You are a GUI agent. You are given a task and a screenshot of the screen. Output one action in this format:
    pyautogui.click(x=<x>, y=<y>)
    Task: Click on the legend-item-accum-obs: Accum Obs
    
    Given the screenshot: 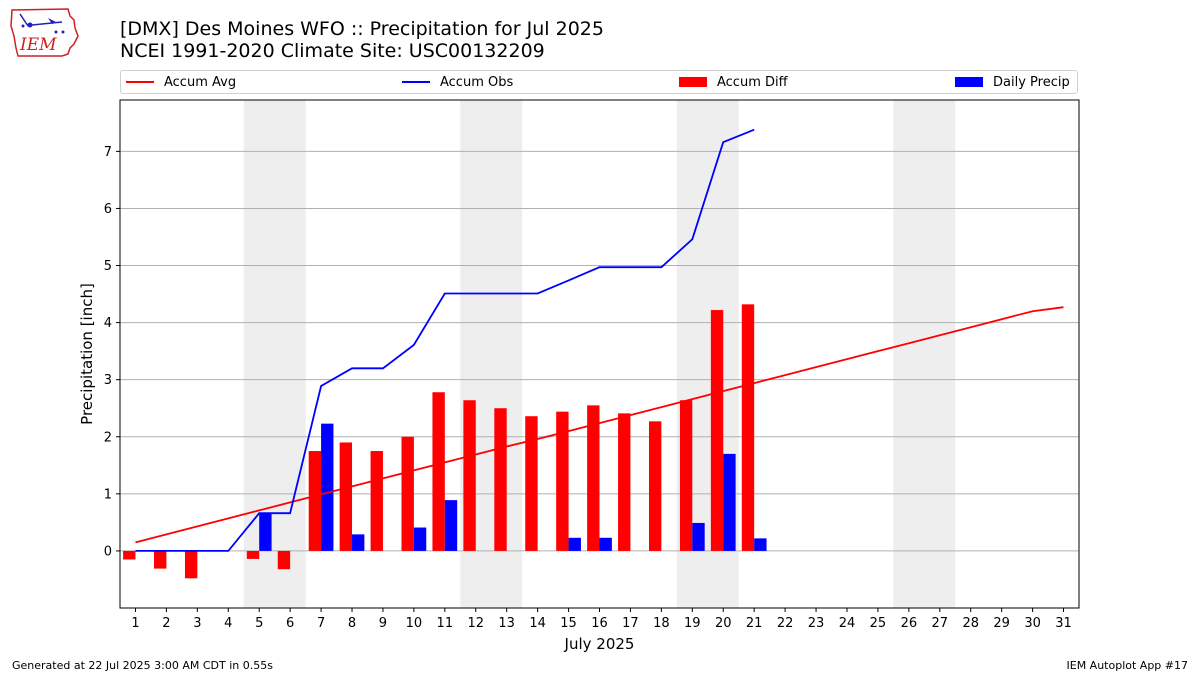 What is the action you would take?
    pyautogui.click(x=457, y=83)
    